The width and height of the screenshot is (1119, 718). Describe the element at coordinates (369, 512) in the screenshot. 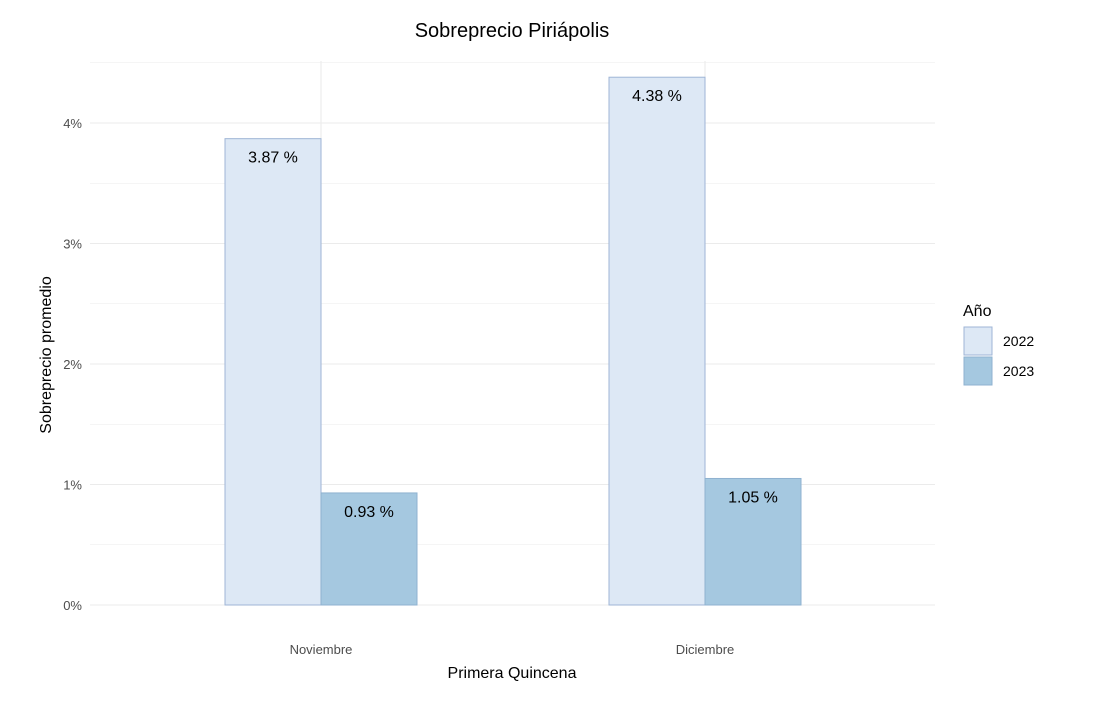

I see `data-label: 0.93 %` at that location.